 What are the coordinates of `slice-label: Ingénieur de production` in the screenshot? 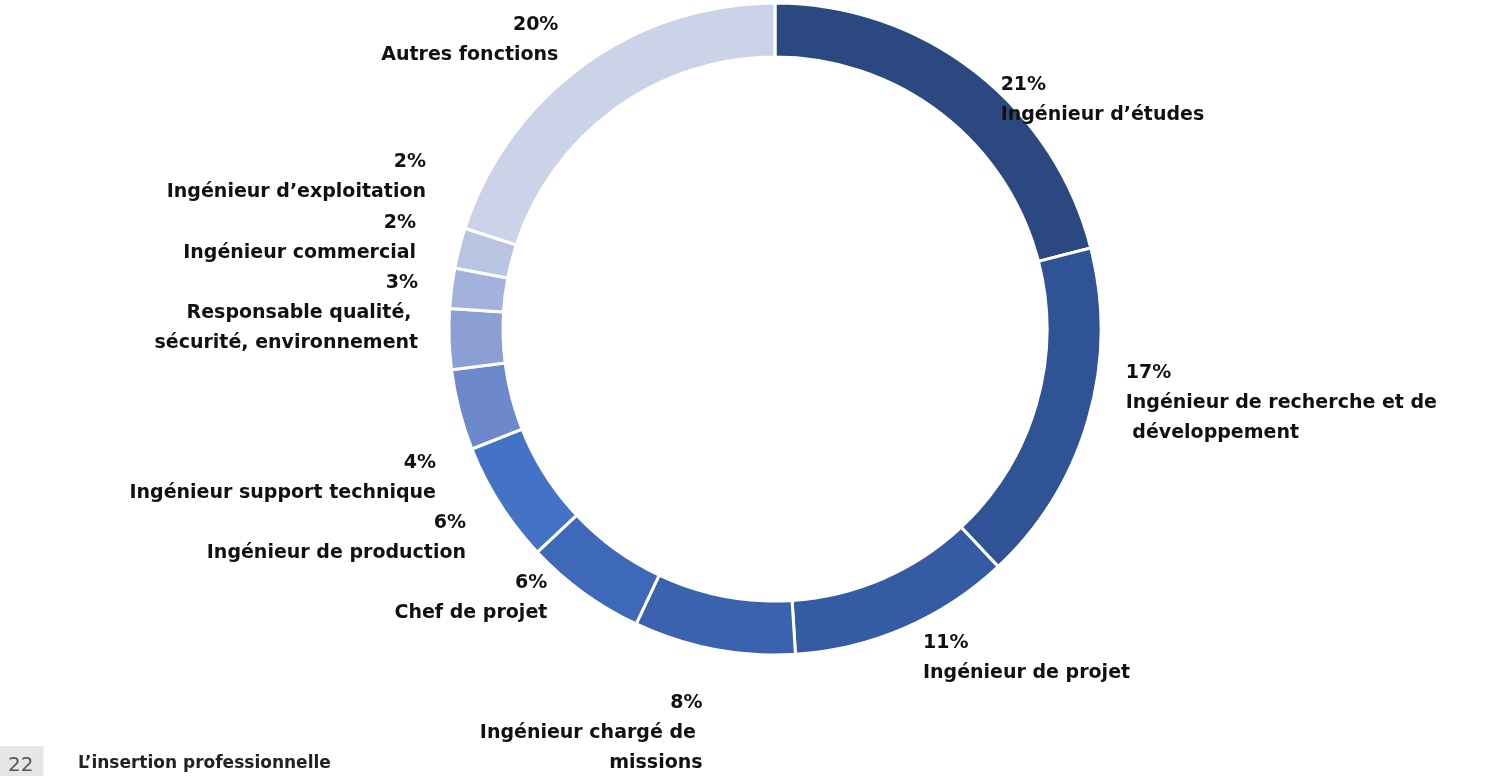 It's located at (336, 551).